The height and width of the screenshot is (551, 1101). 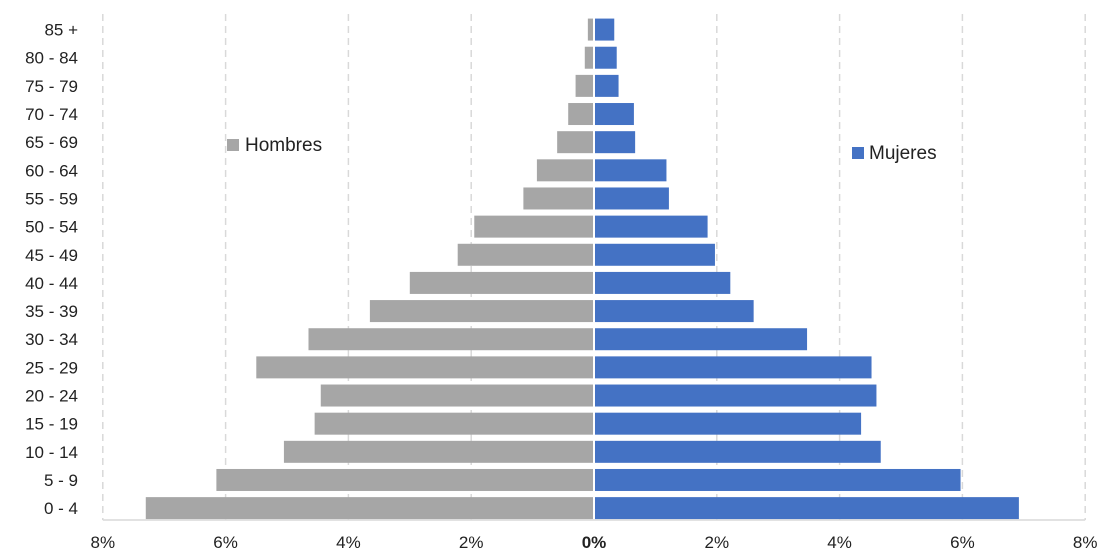 I want to click on bar-mujeres-85-+, so click(x=604, y=29).